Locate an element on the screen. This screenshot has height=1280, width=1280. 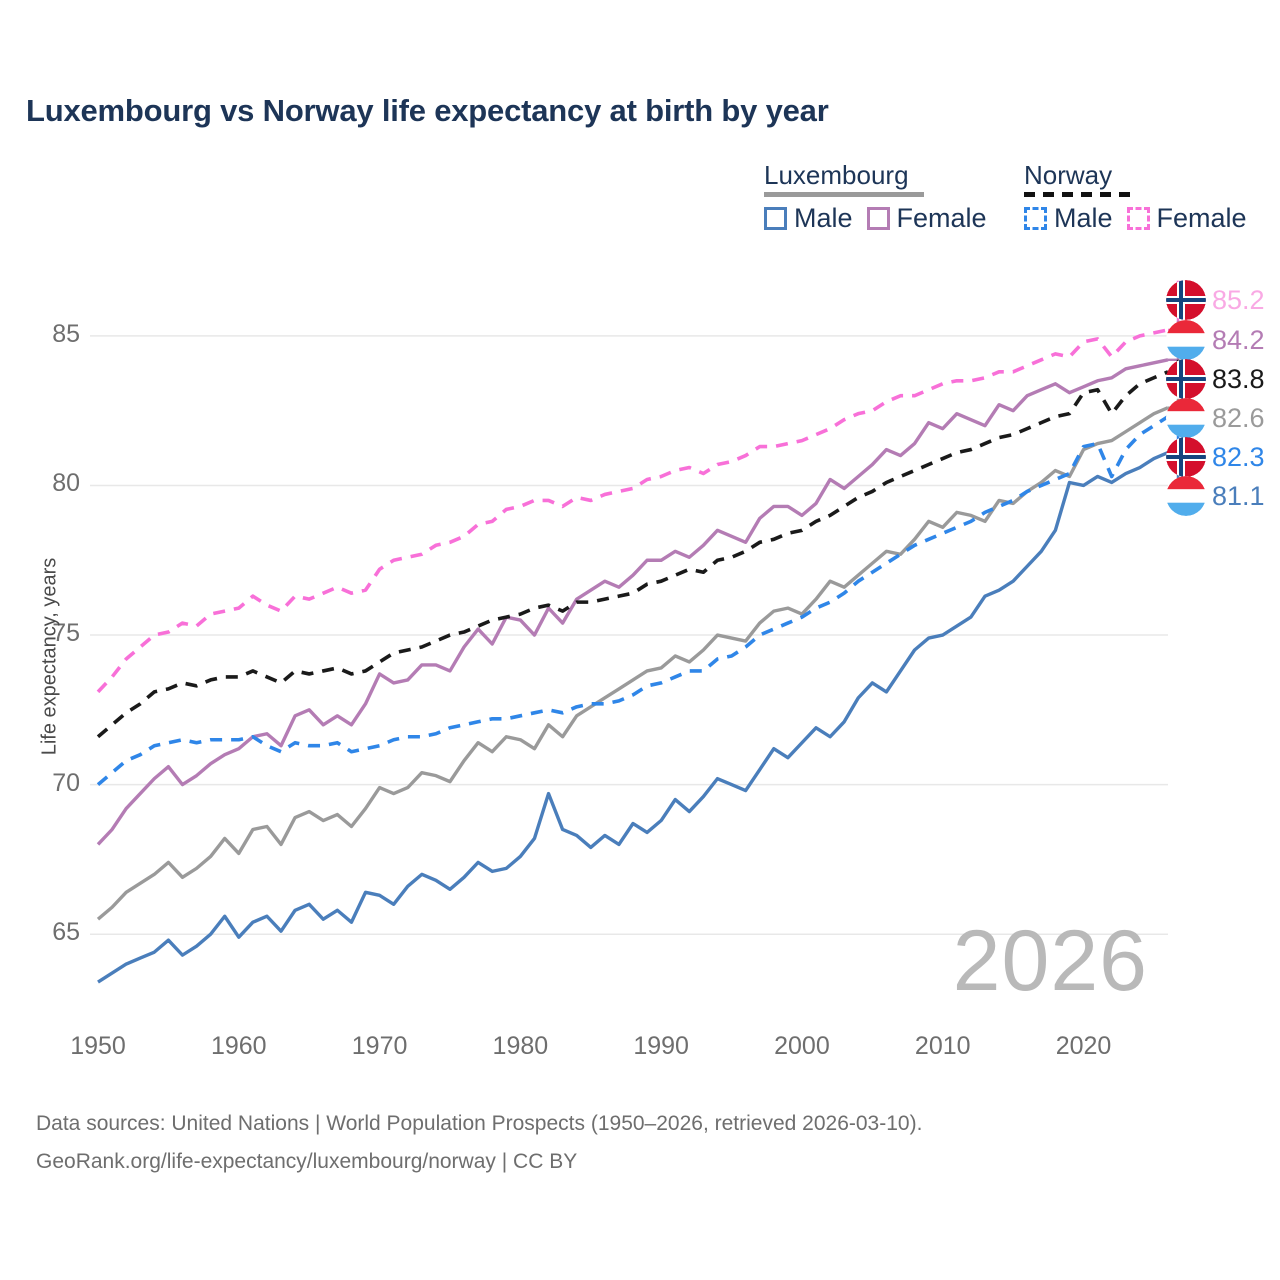
y-axis-tick: 70 is located at coordinates (66, 782).